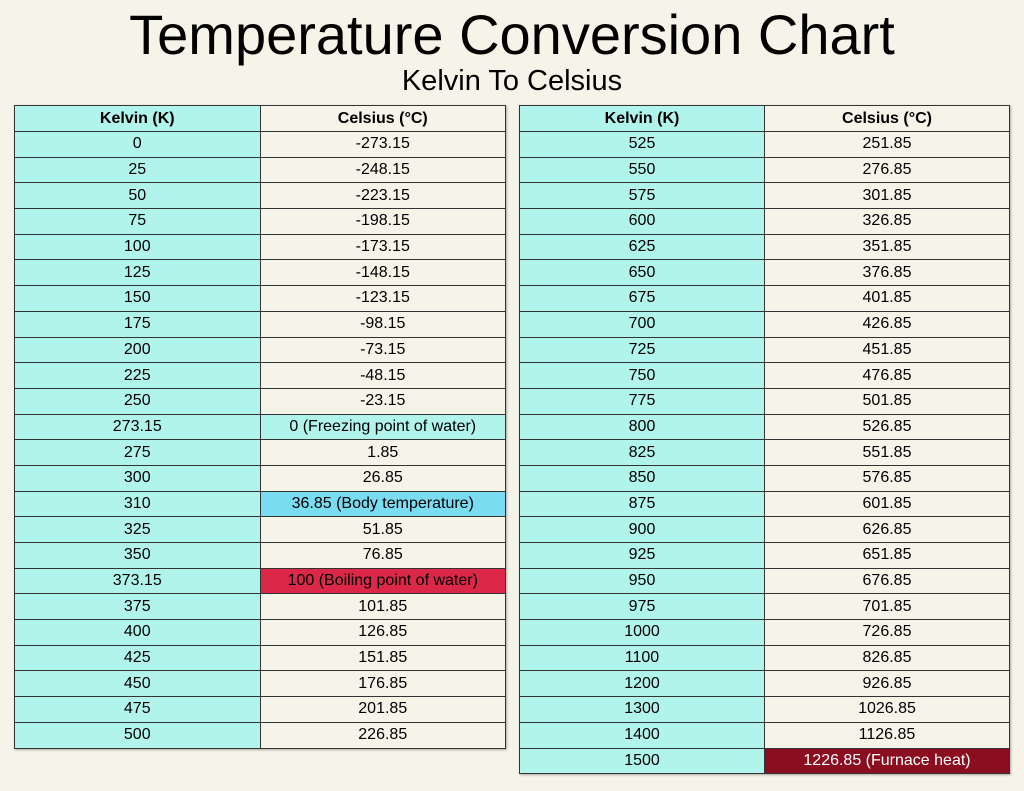 Image resolution: width=1024 pixels, height=791 pixels. What do you see at coordinates (382, 247) in the screenshot?
I see `celsius-cell: -173.15` at bounding box center [382, 247].